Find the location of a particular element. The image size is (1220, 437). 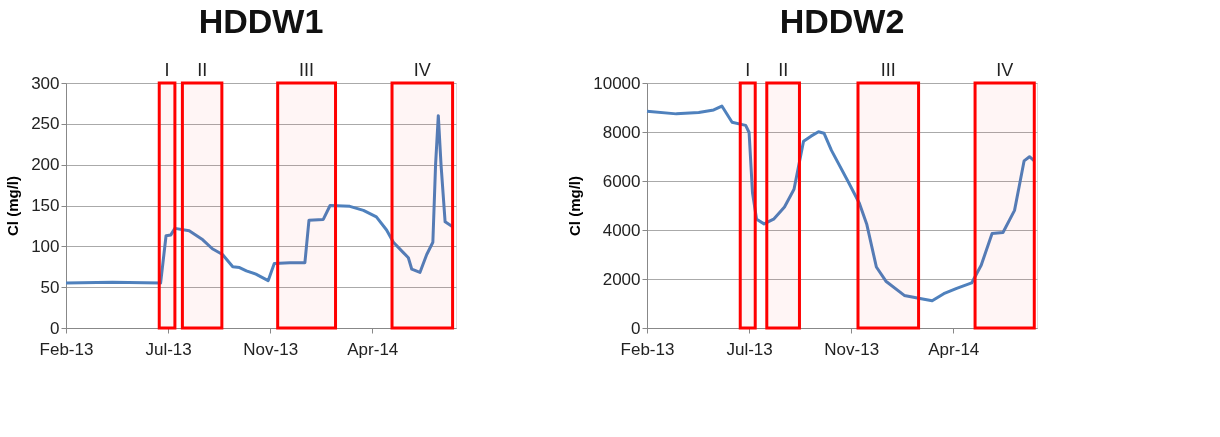

y-tick-label: 300 is located at coordinates (45, 83).